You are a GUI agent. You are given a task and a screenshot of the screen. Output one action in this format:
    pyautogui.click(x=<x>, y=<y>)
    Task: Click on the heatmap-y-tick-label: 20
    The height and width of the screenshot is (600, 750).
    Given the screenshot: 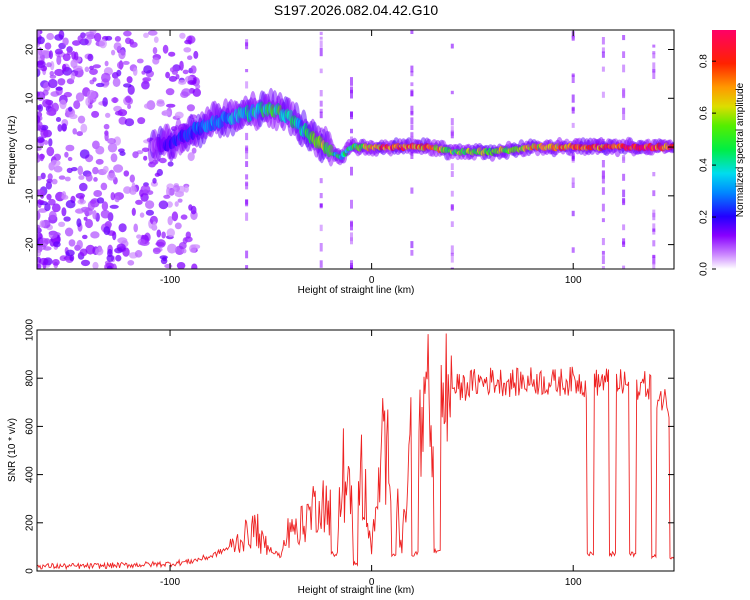 What is the action you would take?
    pyautogui.click(x=30, y=50)
    